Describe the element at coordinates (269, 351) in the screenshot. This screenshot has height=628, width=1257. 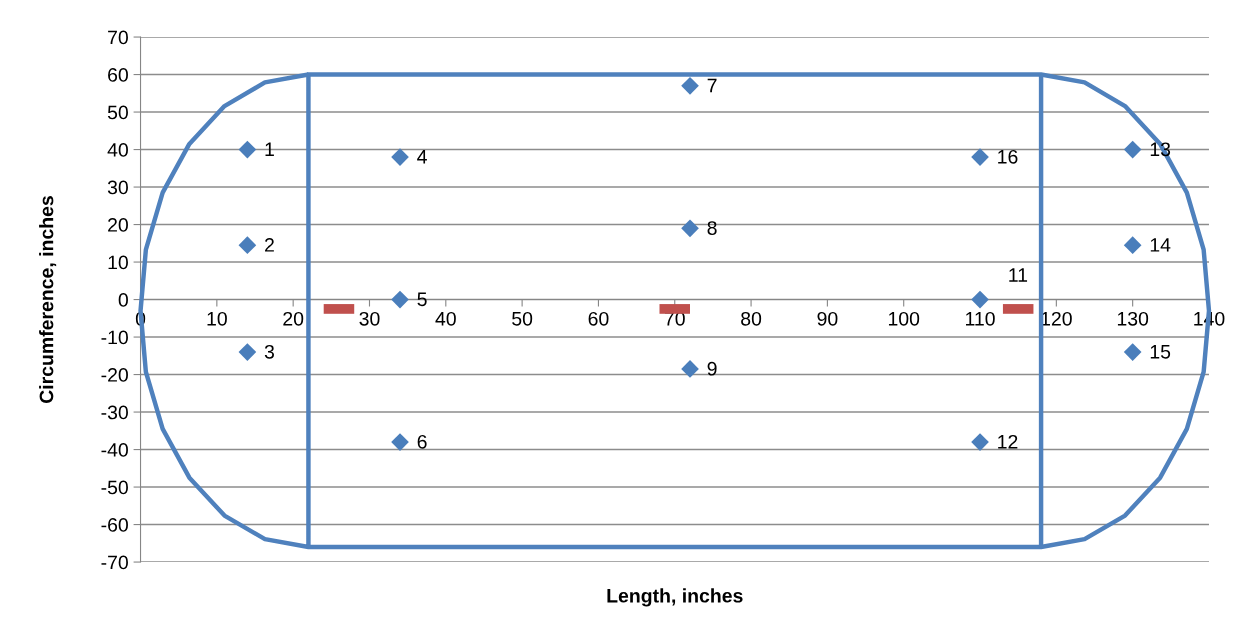
I see `annotation: 3` at that location.